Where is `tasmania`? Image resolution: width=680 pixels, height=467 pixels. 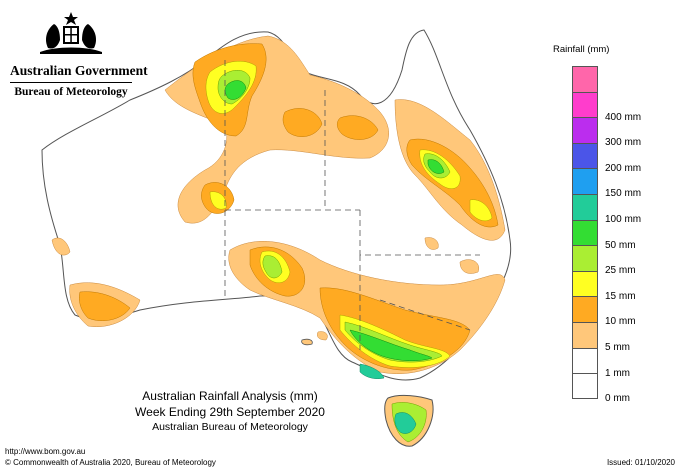
tasmania is located at coordinates (409, 420).